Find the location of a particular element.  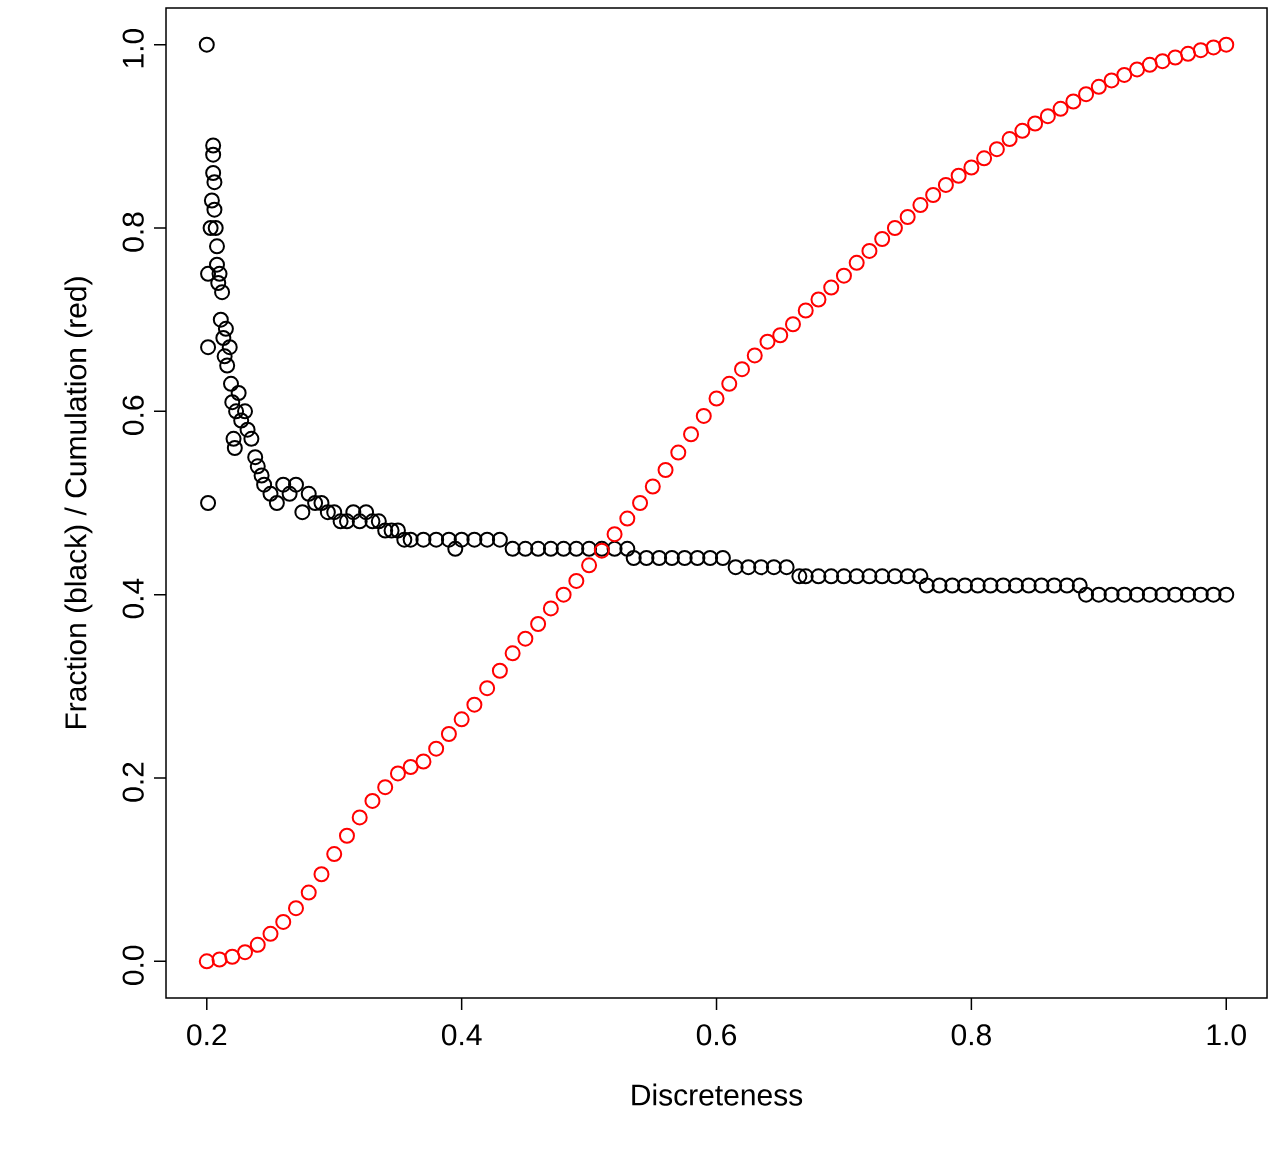

y-tick-label: 0.0 is located at coordinates (133, 965).